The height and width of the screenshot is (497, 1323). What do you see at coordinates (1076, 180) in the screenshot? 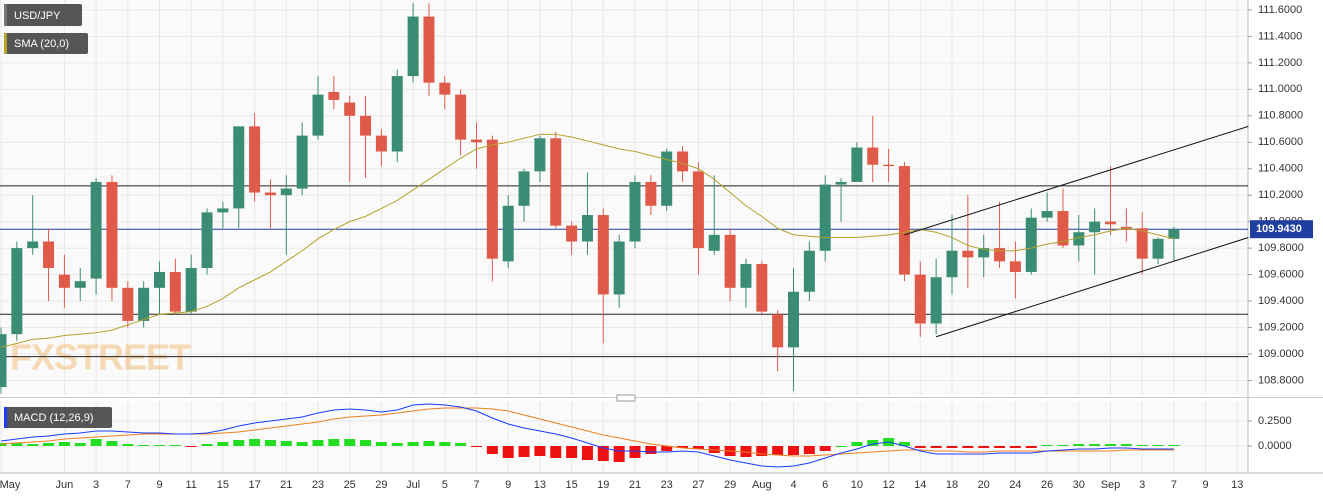
I see `trend-line` at bounding box center [1076, 180].